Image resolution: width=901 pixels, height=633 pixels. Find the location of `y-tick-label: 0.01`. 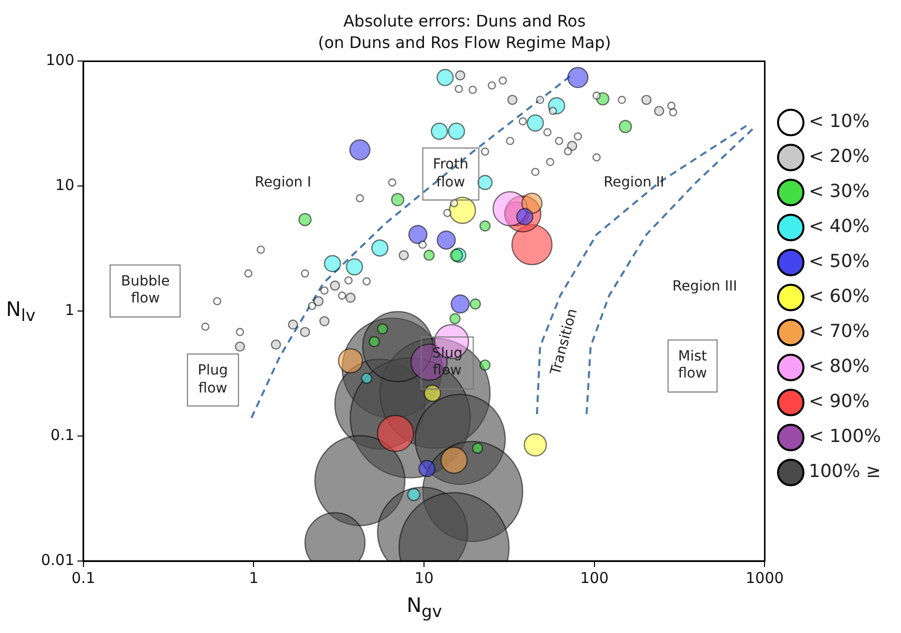

y-tick-label: 0.01 is located at coordinates (57, 559).